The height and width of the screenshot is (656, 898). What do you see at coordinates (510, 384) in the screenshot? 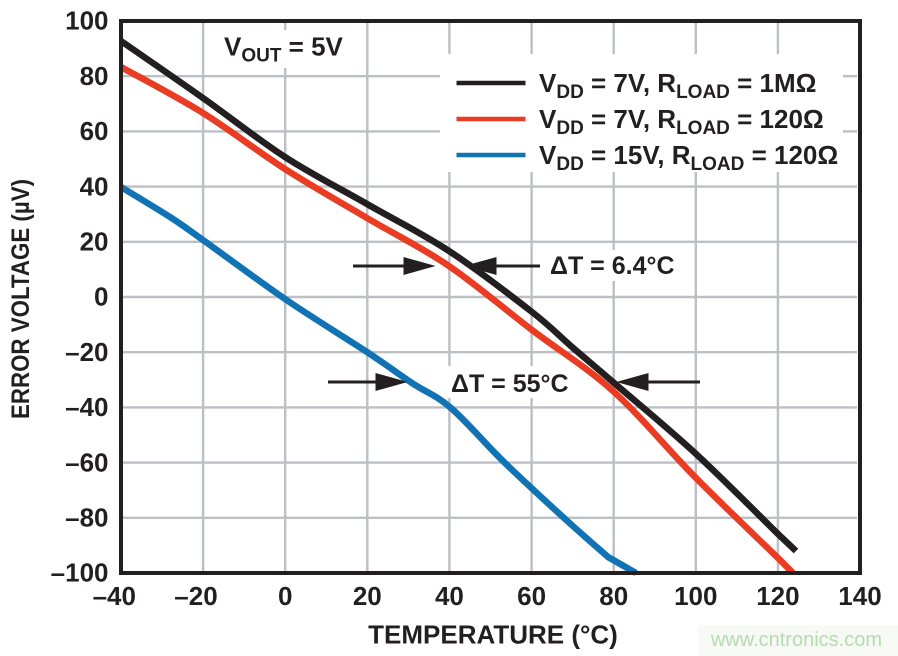
I see `svg-text: ΔT = 55°C` at bounding box center [510, 384].